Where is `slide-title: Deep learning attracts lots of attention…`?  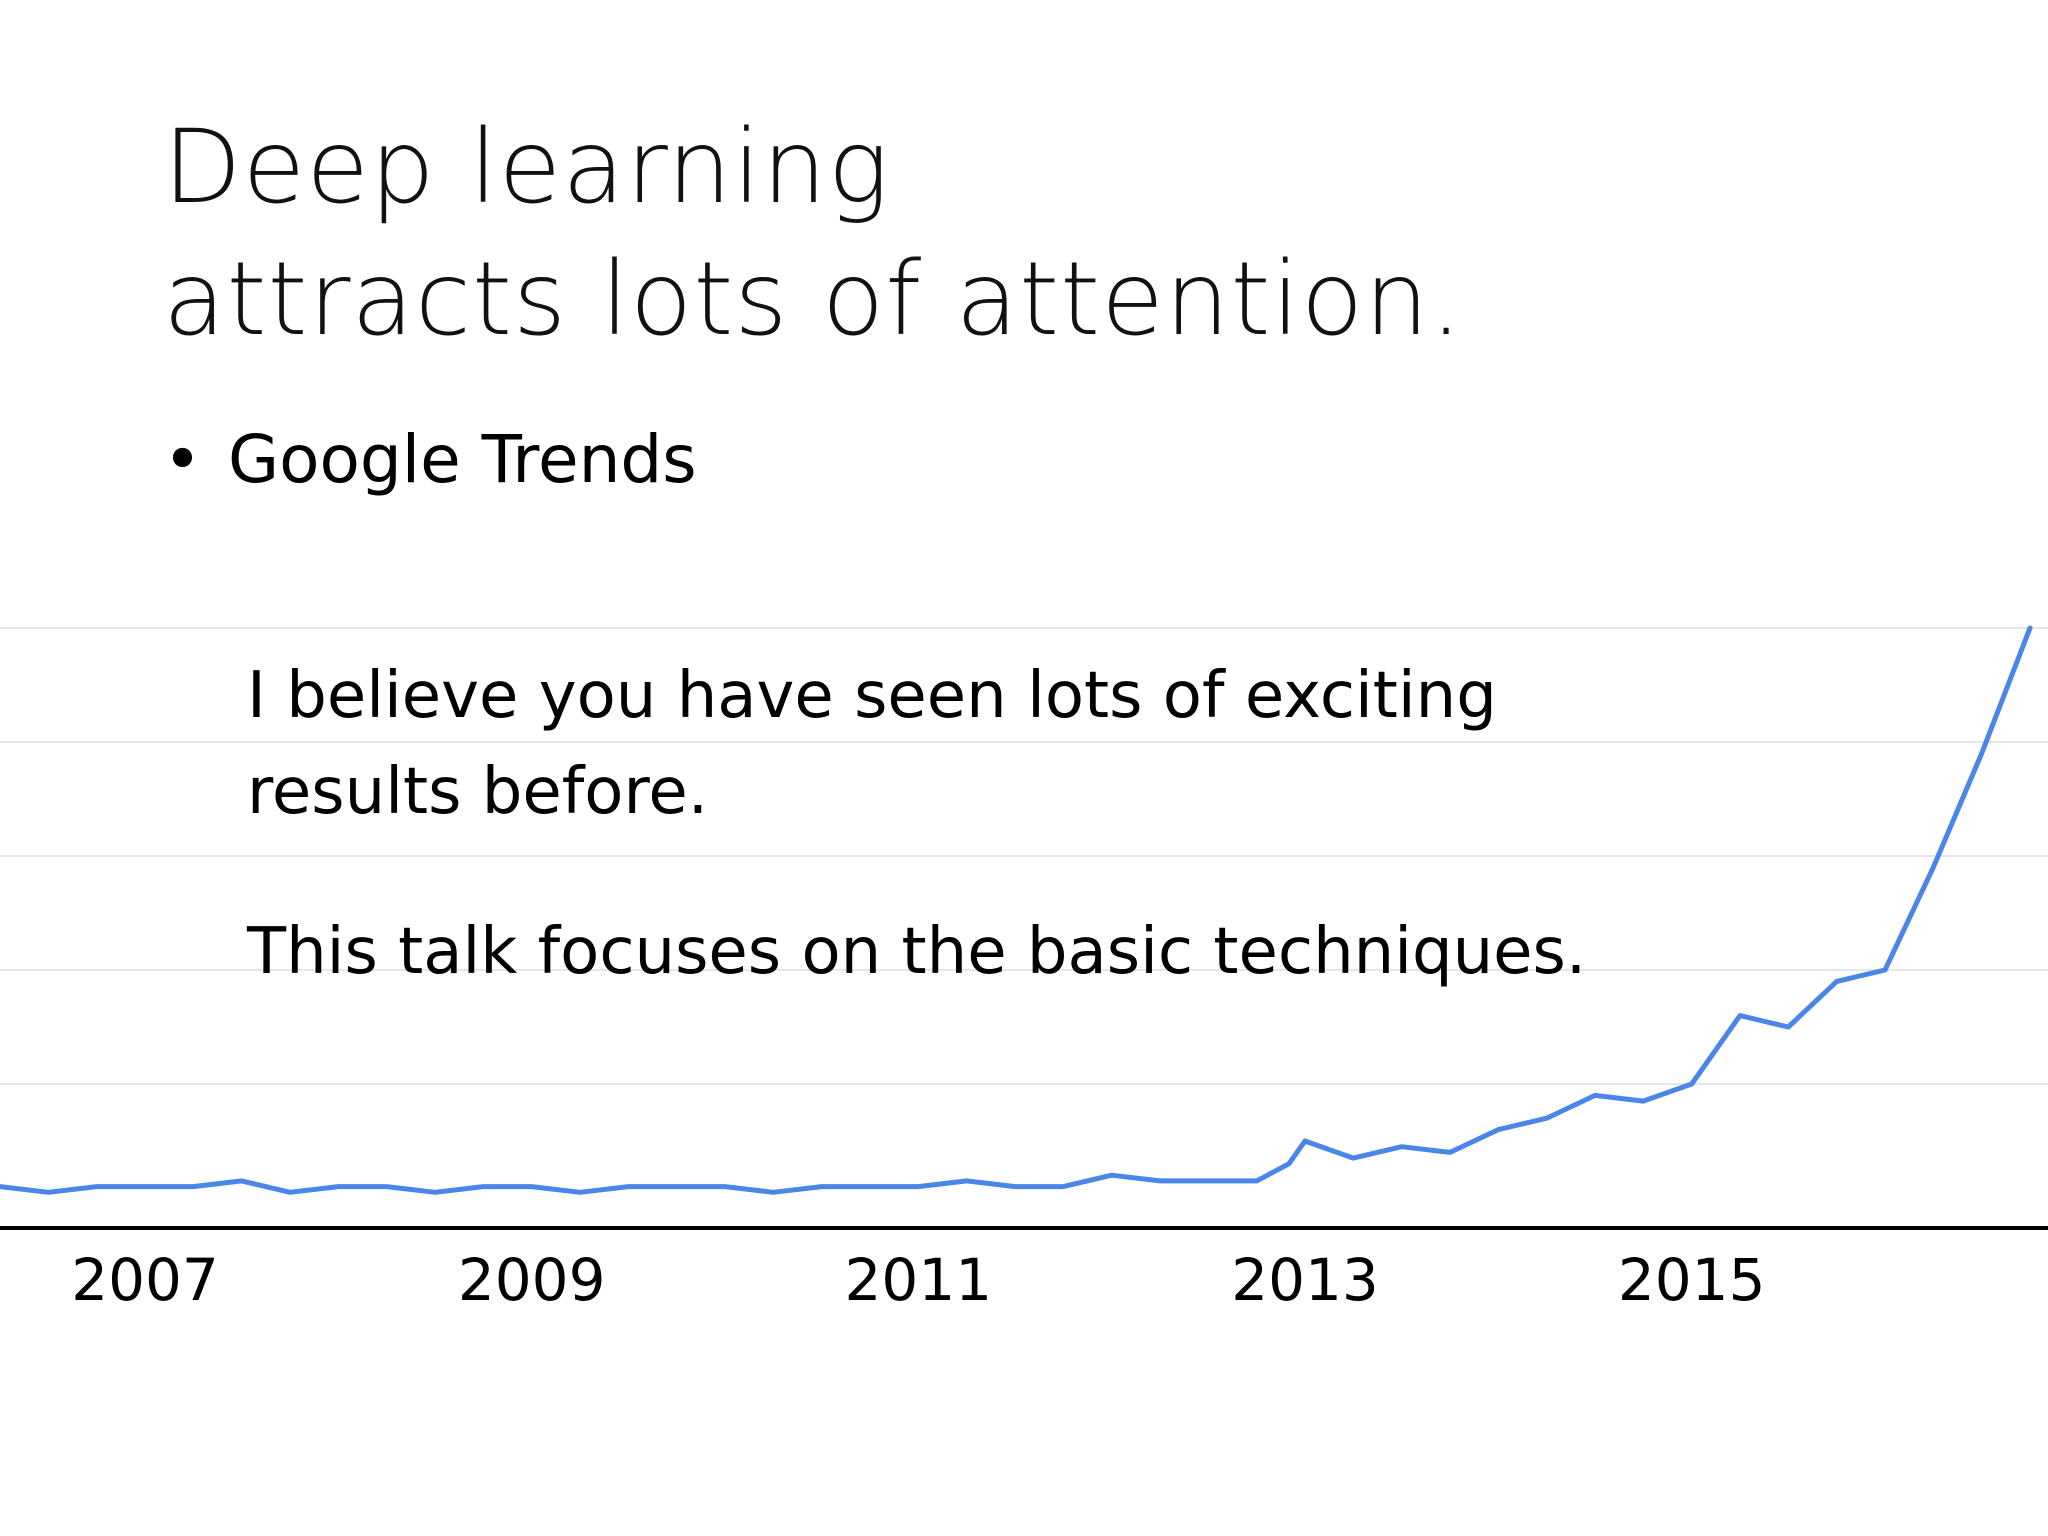 slide-title: Deep learning attracts lots of attention… is located at coordinates (813, 234).